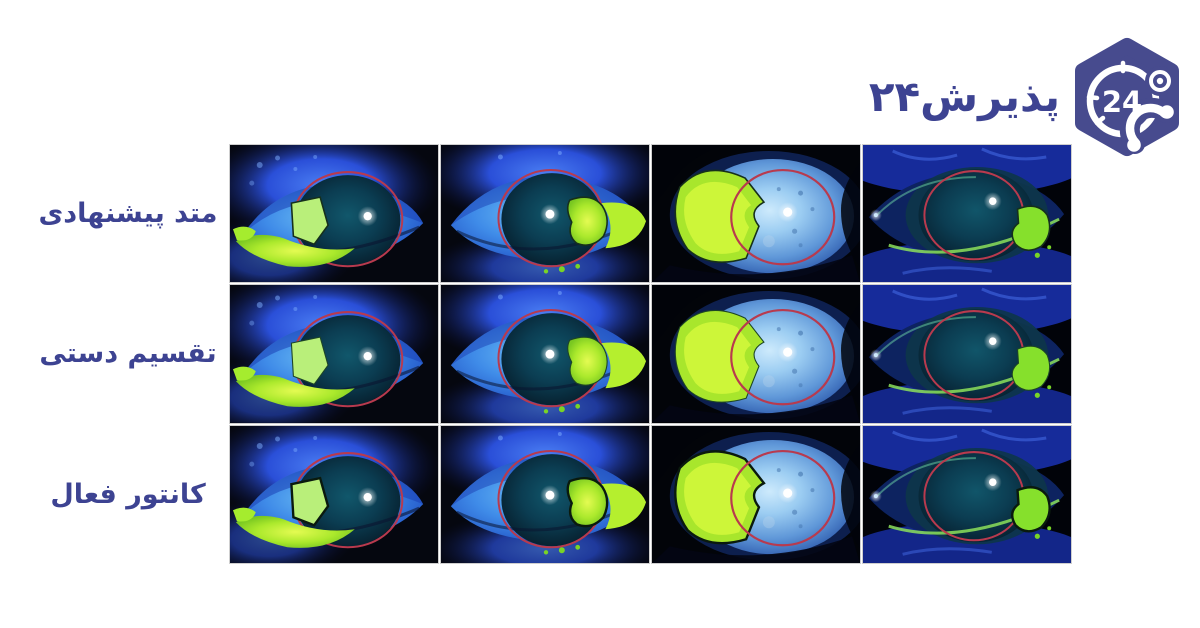 The width and height of the screenshot is (1200, 628). Describe the element at coordinates (756, 494) in the screenshot. I see `eye-photo-r3-c3` at that location.